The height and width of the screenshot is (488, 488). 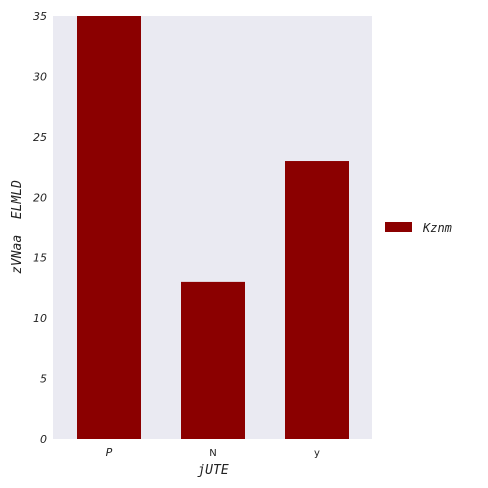 What do you see at coordinates (17, 227) in the screenshot?
I see `y-axis-title: zVNaa ELMLD` at bounding box center [17, 227].